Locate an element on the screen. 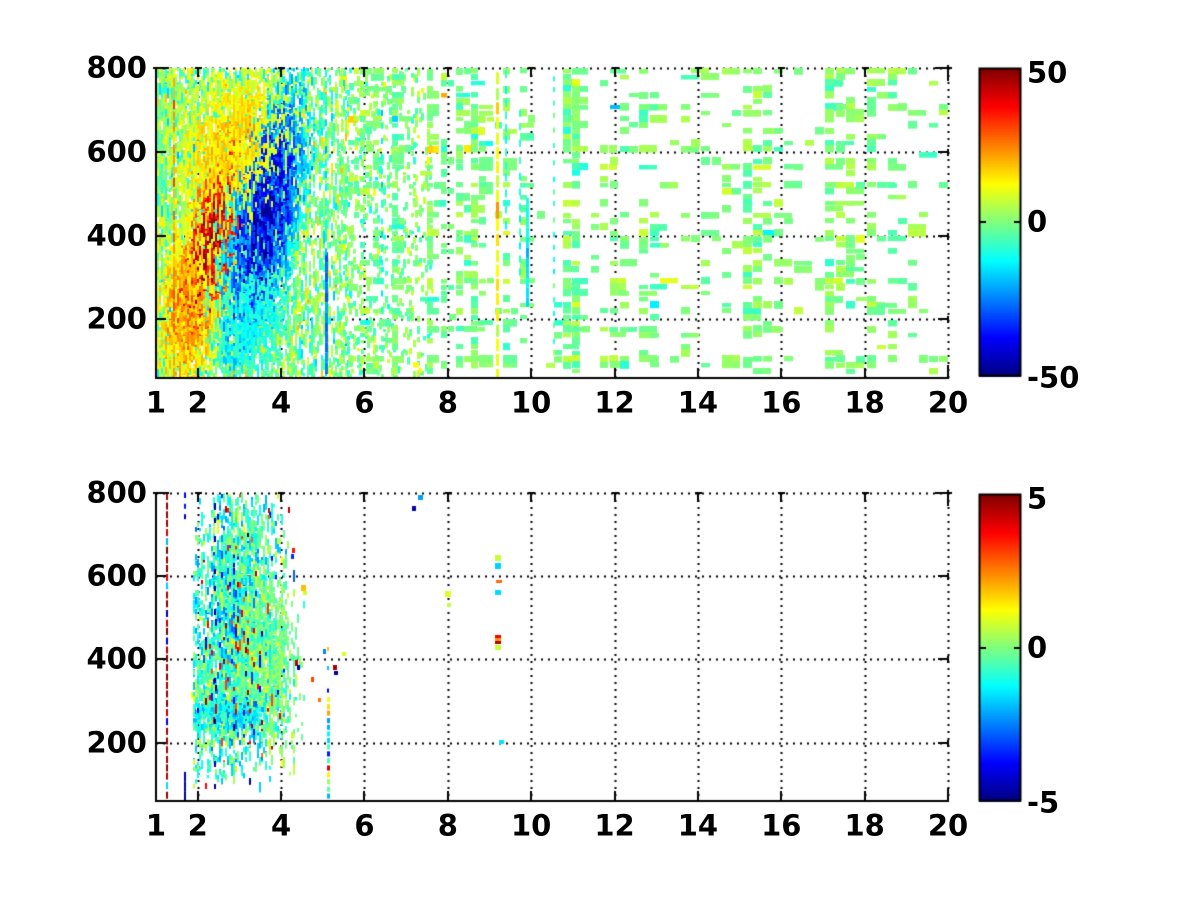 The height and width of the screenshot is (900, 1200). top-x-tick-label-6: 6 is located at coordinates (364, 402).